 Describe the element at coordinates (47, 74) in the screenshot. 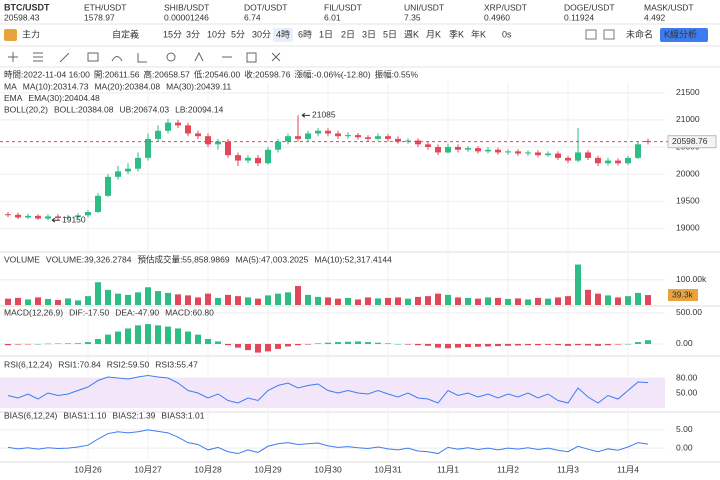

I see `info-item: 時間:2022-11-04 16:00` at that location.